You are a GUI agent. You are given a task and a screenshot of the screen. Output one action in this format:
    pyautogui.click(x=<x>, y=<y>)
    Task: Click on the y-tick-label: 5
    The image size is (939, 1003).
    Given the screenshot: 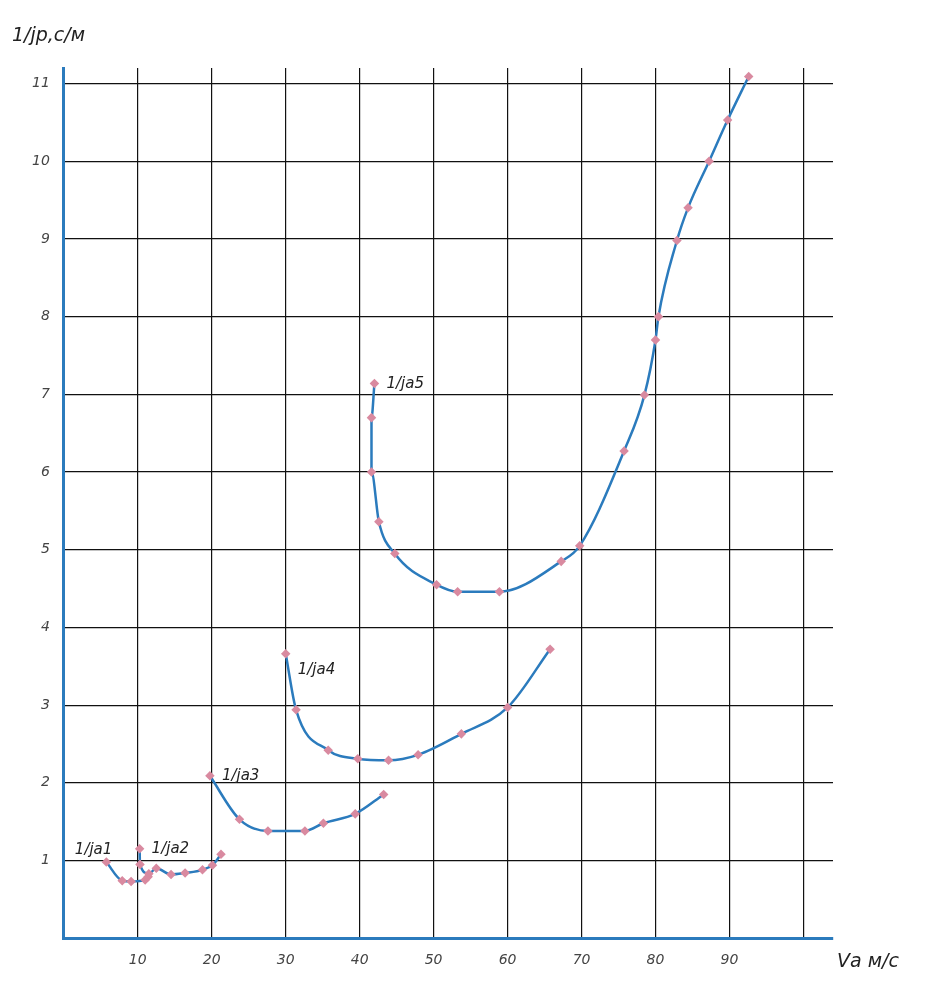 What is the action you would take?
    pyautogui.click(x=45, y=548)
    